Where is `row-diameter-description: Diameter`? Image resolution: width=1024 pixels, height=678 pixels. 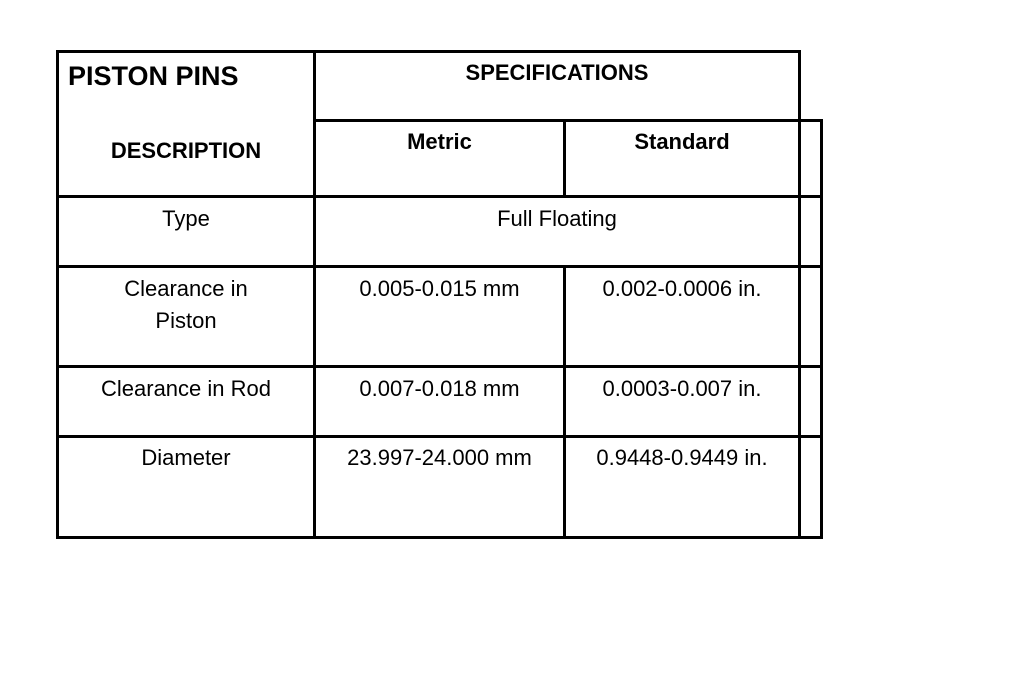 row-diameter-description: Diameter is located at coordinates (186, 457).